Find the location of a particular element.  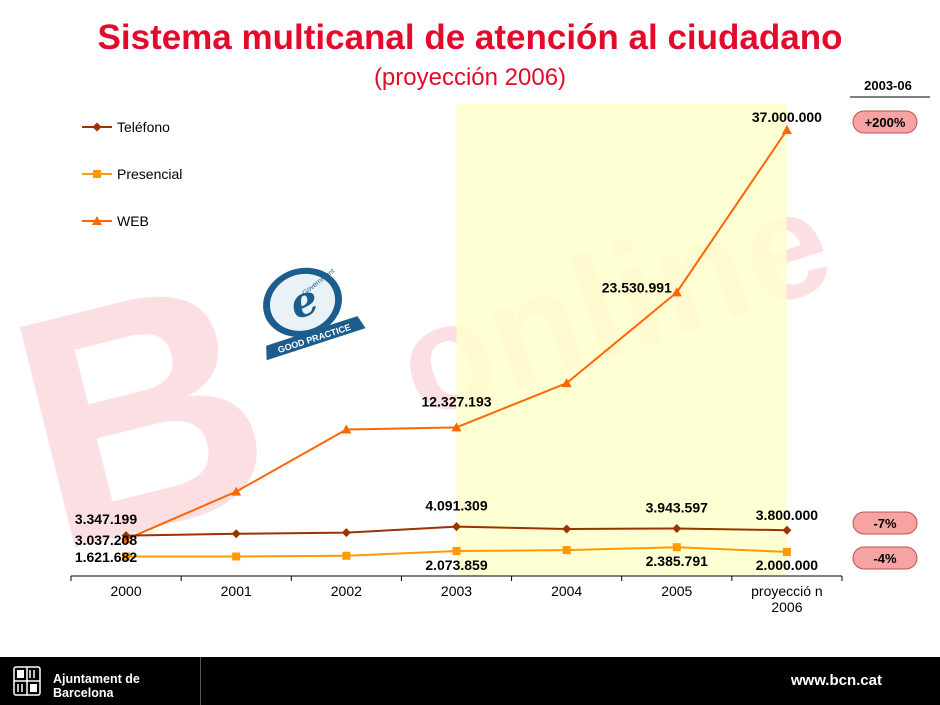

x-axis-tick-labels: 2000 2001 2002 2003 2004 2005 proyecció n 2006 is located at coordinates (466, 599).